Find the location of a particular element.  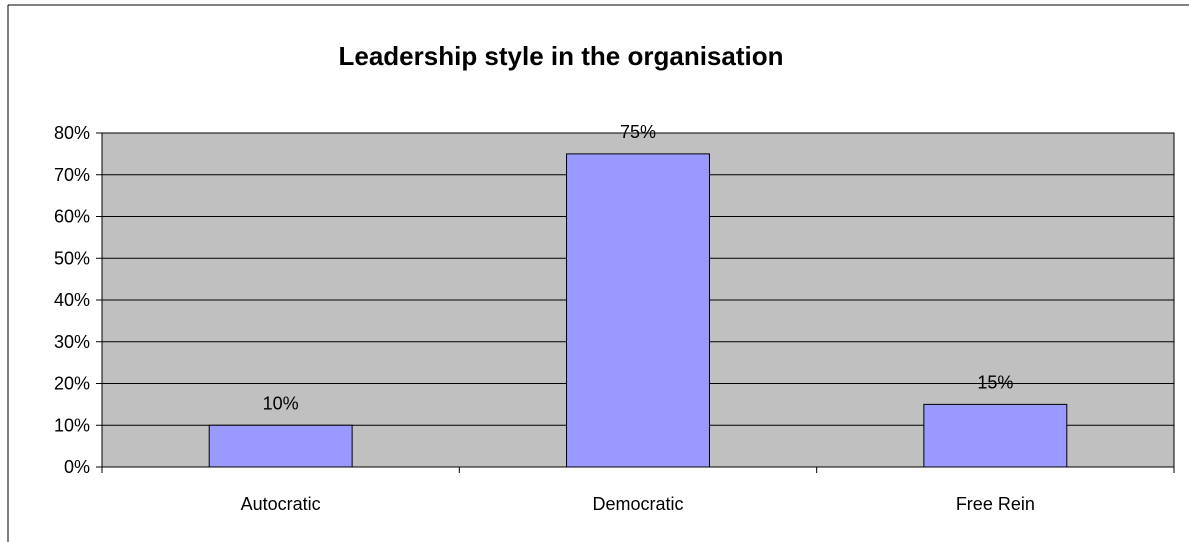

x-tick-label: Democratic is located at coordinates (637, 504).